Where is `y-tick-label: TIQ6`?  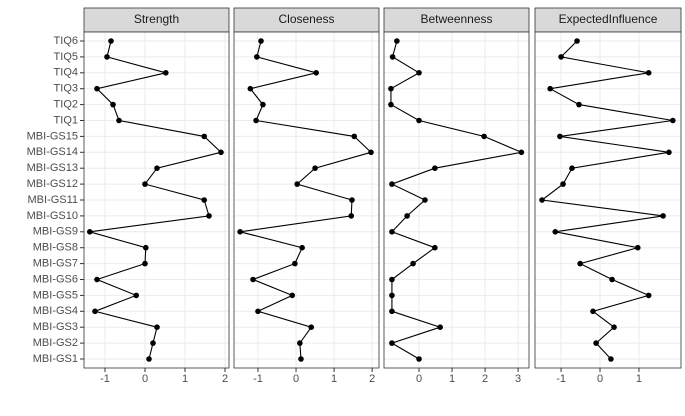
y-tick-label: TIQ6 is located at coordinates (66, 41).